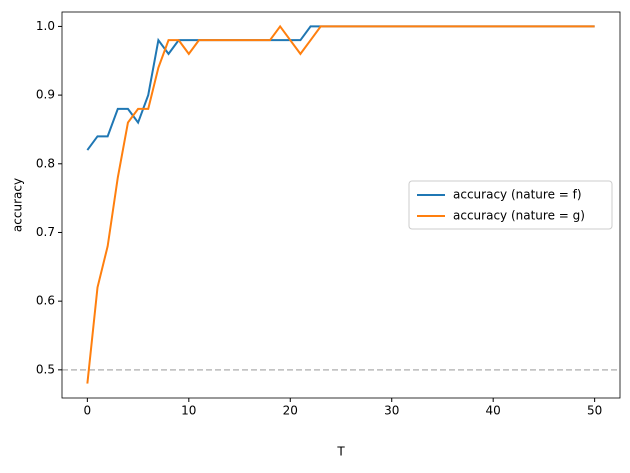 This screenshot has height=473, width=630. Describe the element at coordinates (18, 205) in the screenshot. I see `y-axis-label: accuracy` at that location.